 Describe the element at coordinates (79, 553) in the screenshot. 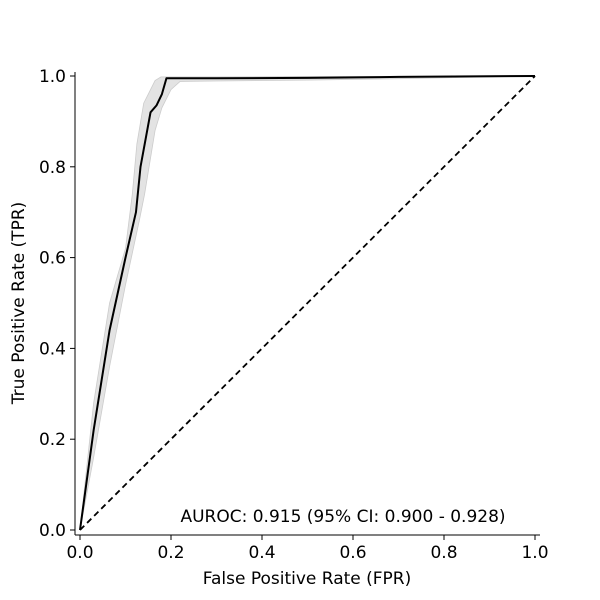

I see `x-tick-label: 0.0` at that location.